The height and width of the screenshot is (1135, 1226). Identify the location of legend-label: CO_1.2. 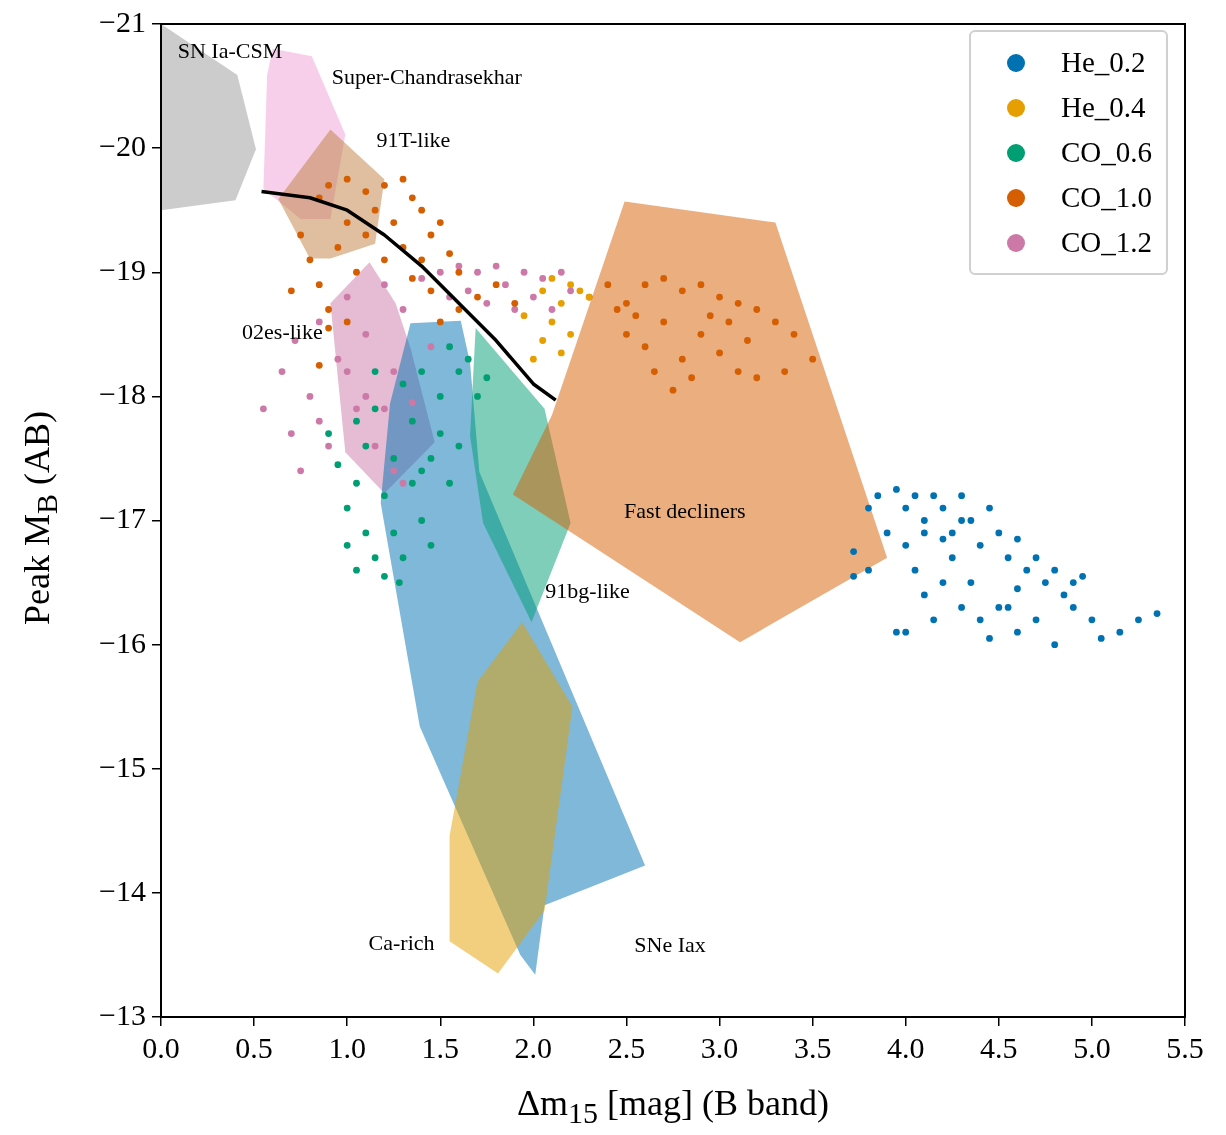
(1106, 242).